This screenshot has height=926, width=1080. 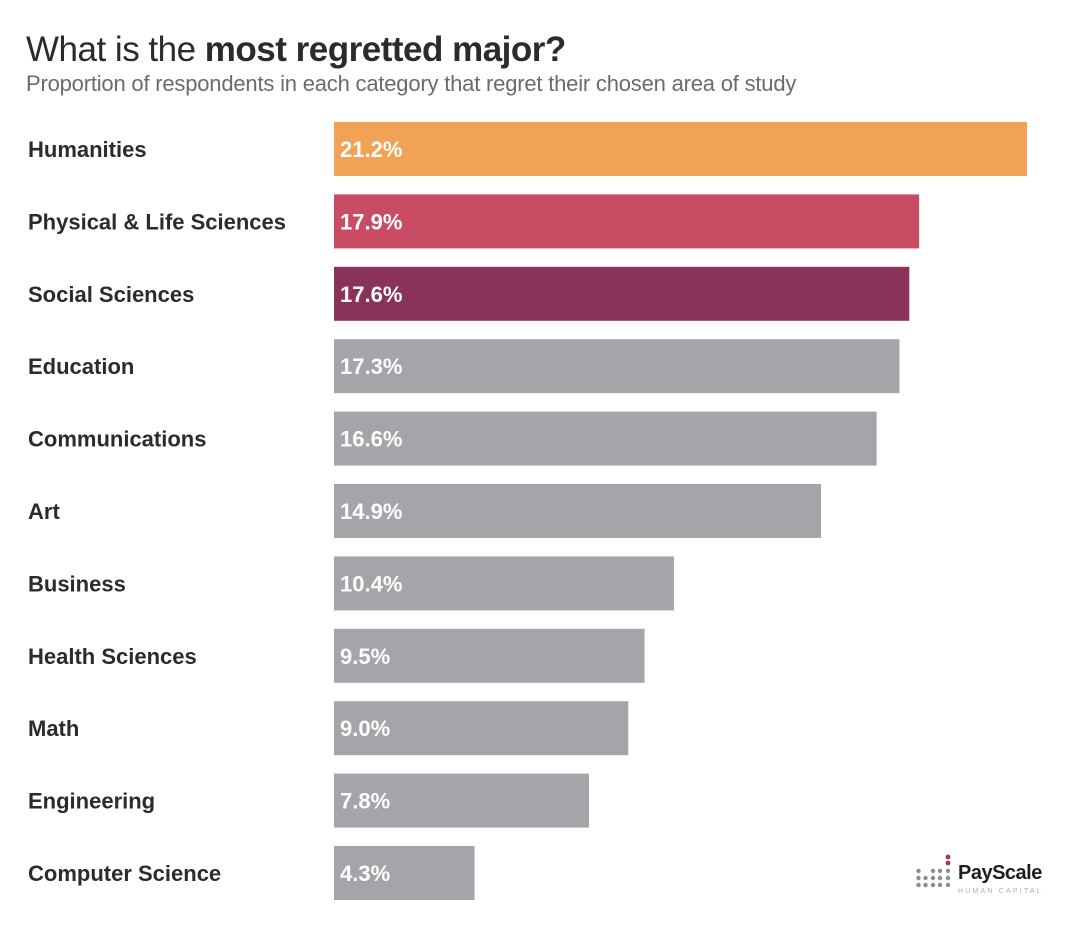 What do you see at coordinates (371, 294) in the screenshot?
I see `value-label-social-sciences: 17.6%` at bounding box center [371, 294].